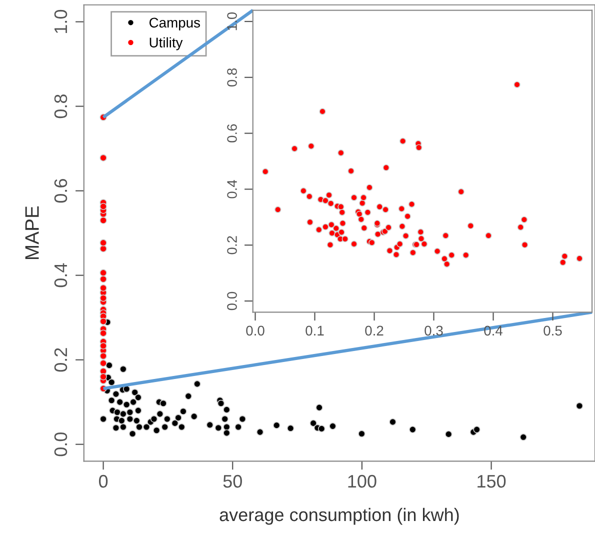  What do you see at coordinates (315, 331) in the screenshot?
I see `x-tick-label: 0.1` at bounding box center [315, 331].